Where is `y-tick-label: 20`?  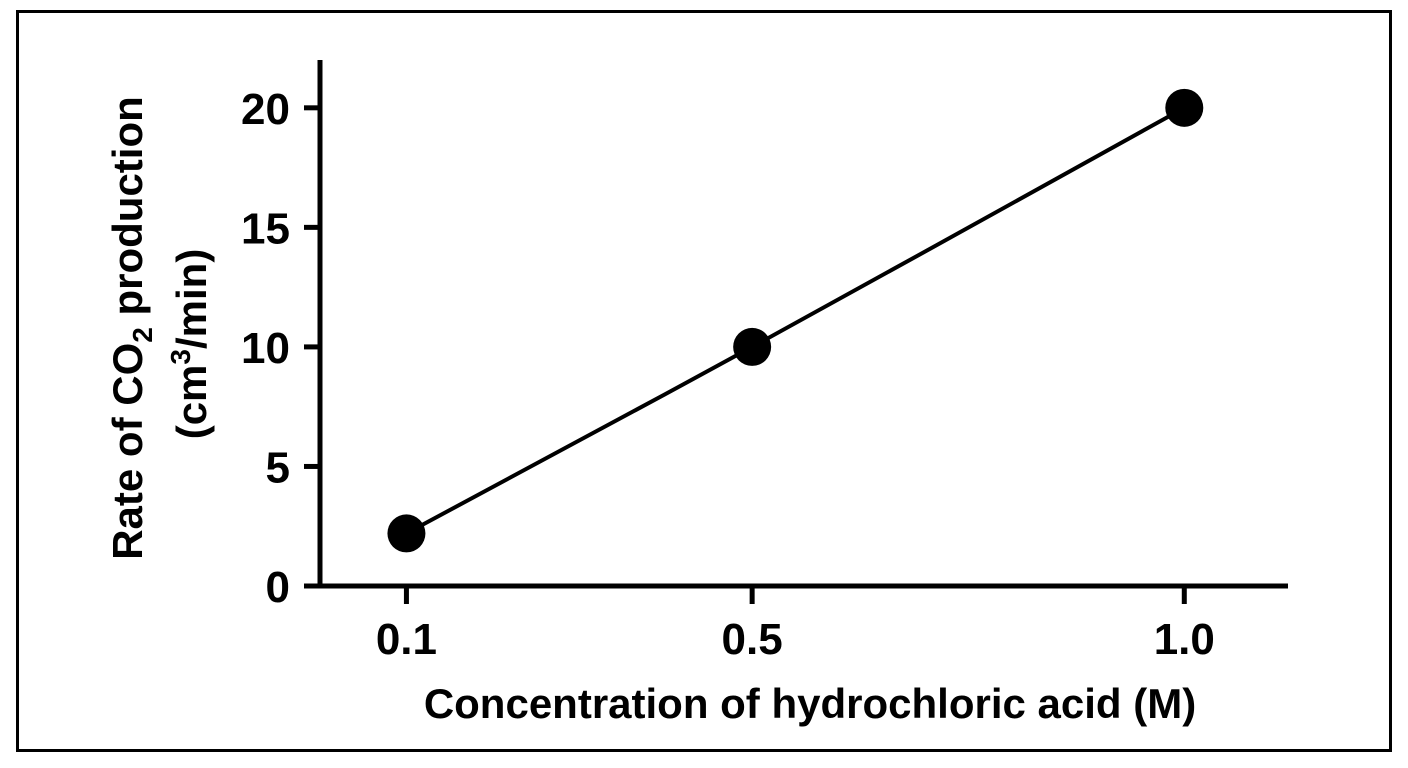
y-tick-label: 20 is located at coordinates (265, 109).